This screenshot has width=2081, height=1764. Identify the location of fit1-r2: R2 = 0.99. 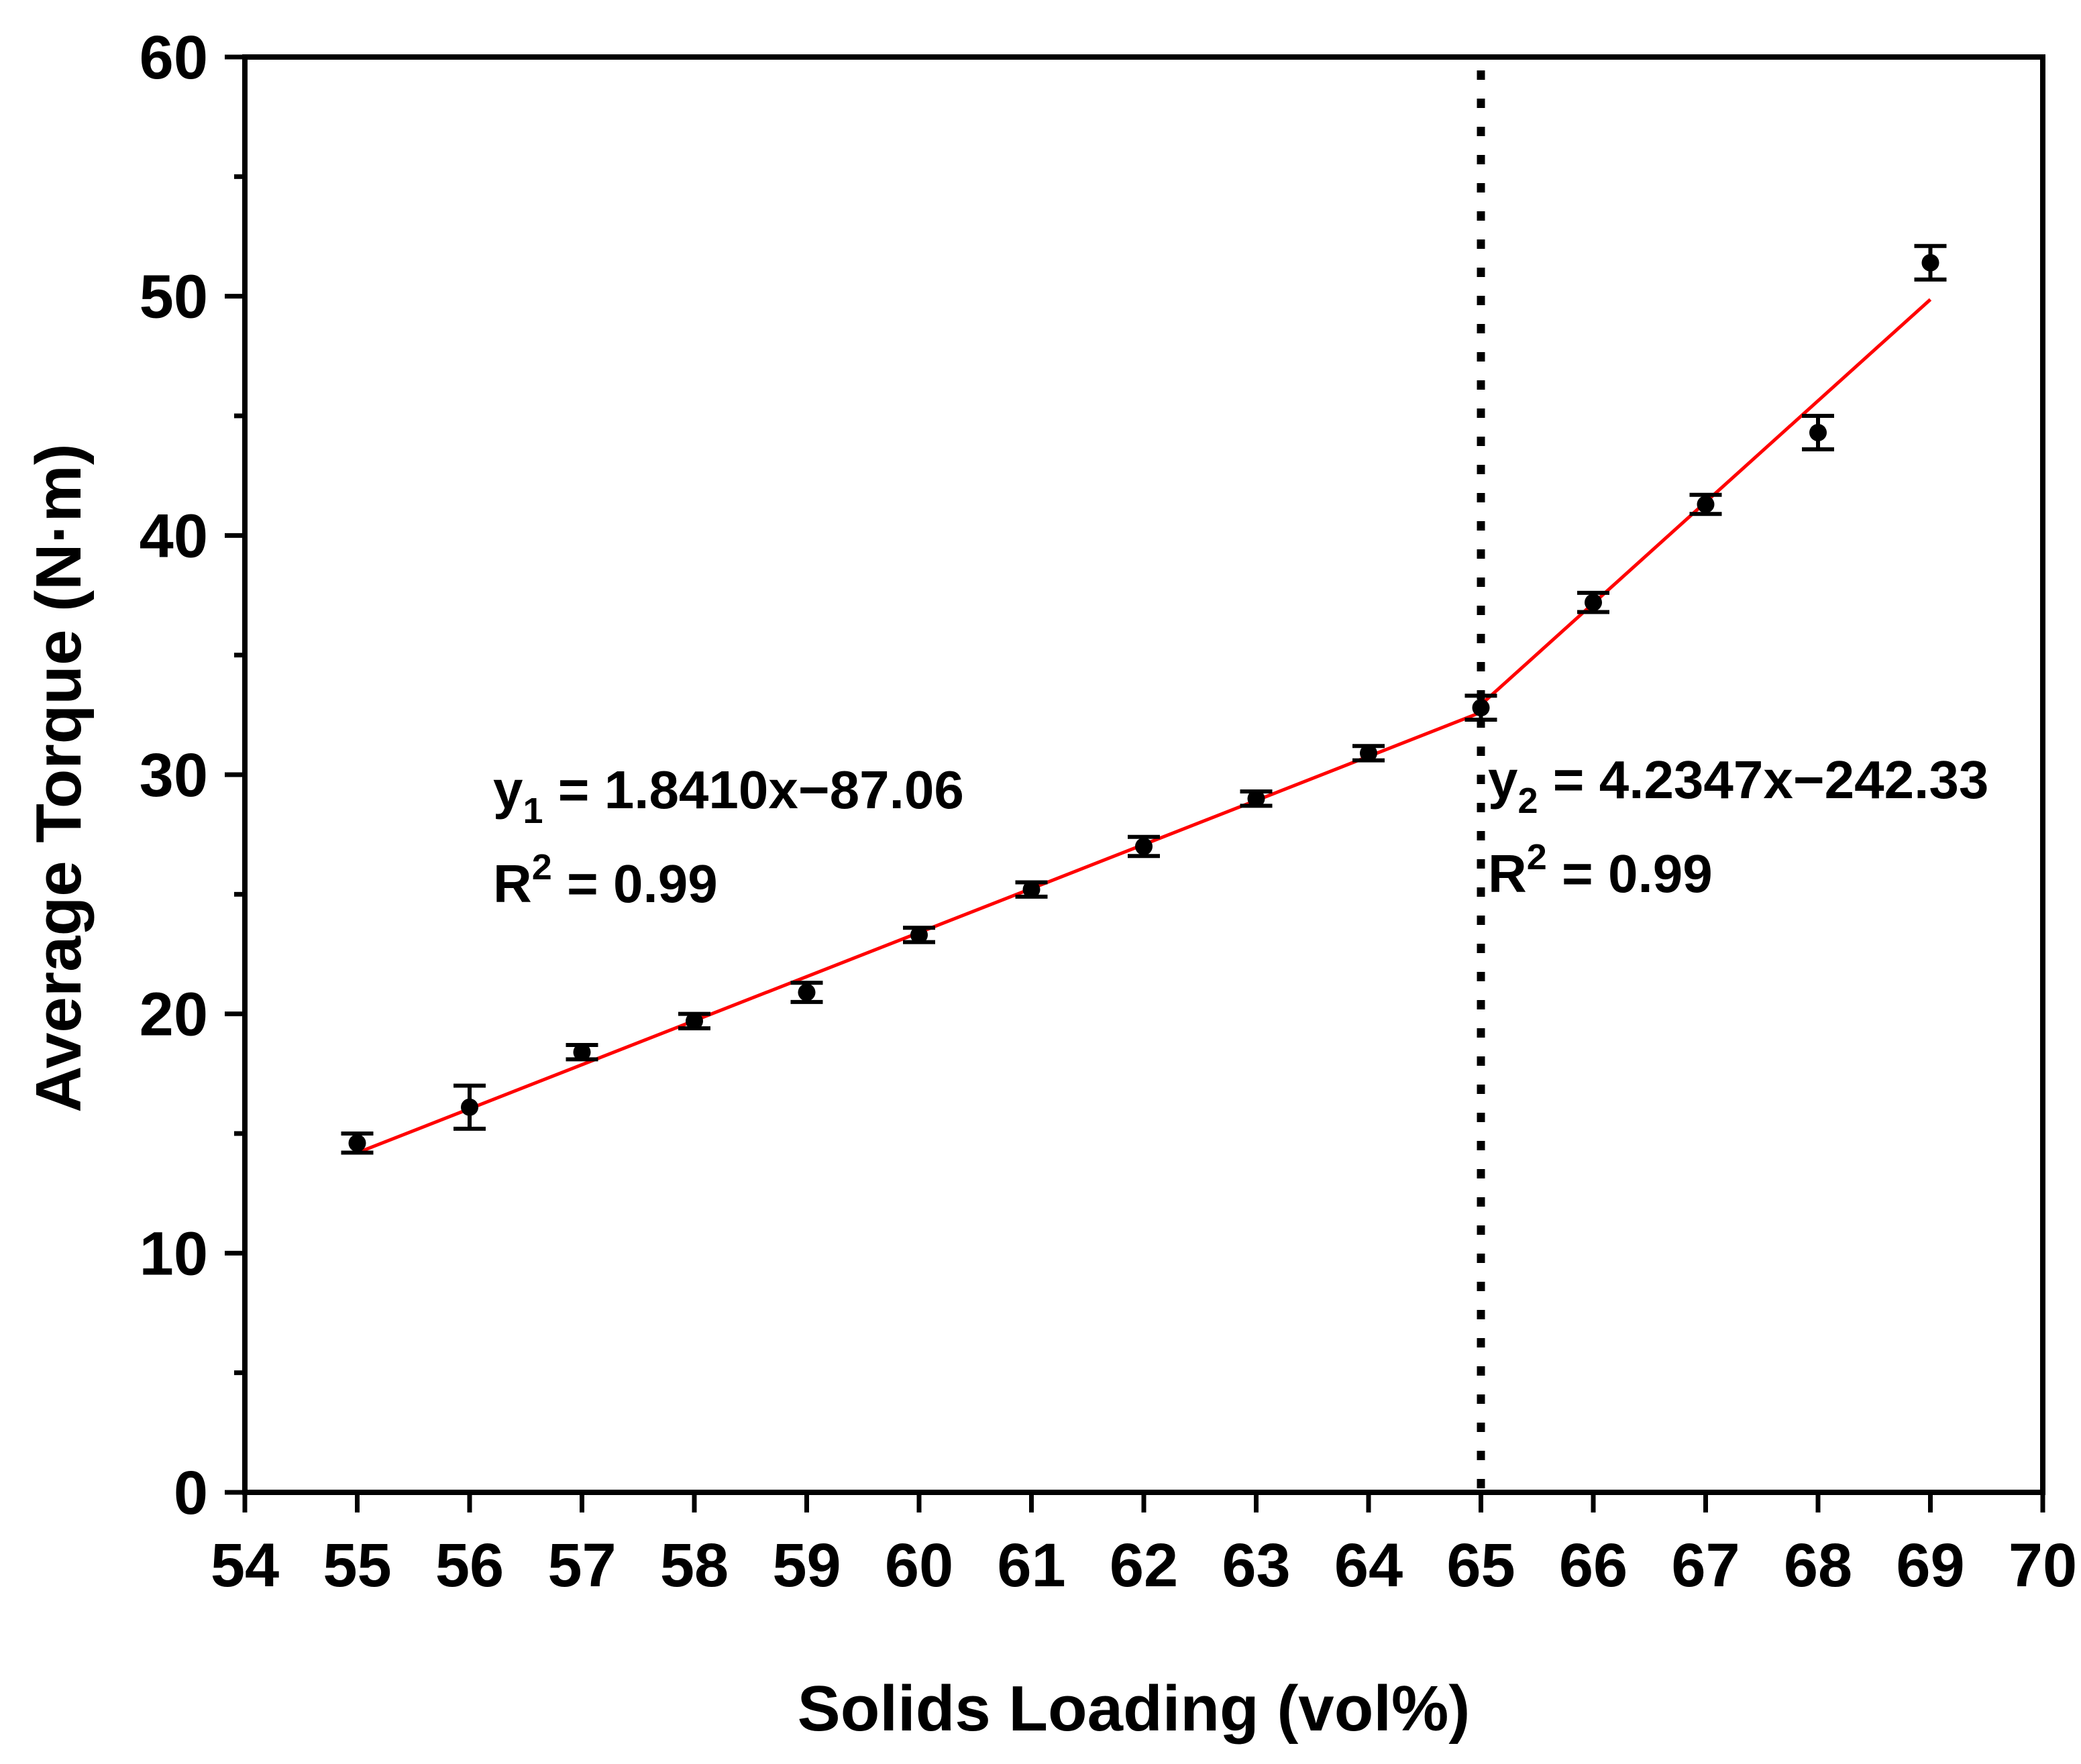
(605, 881).